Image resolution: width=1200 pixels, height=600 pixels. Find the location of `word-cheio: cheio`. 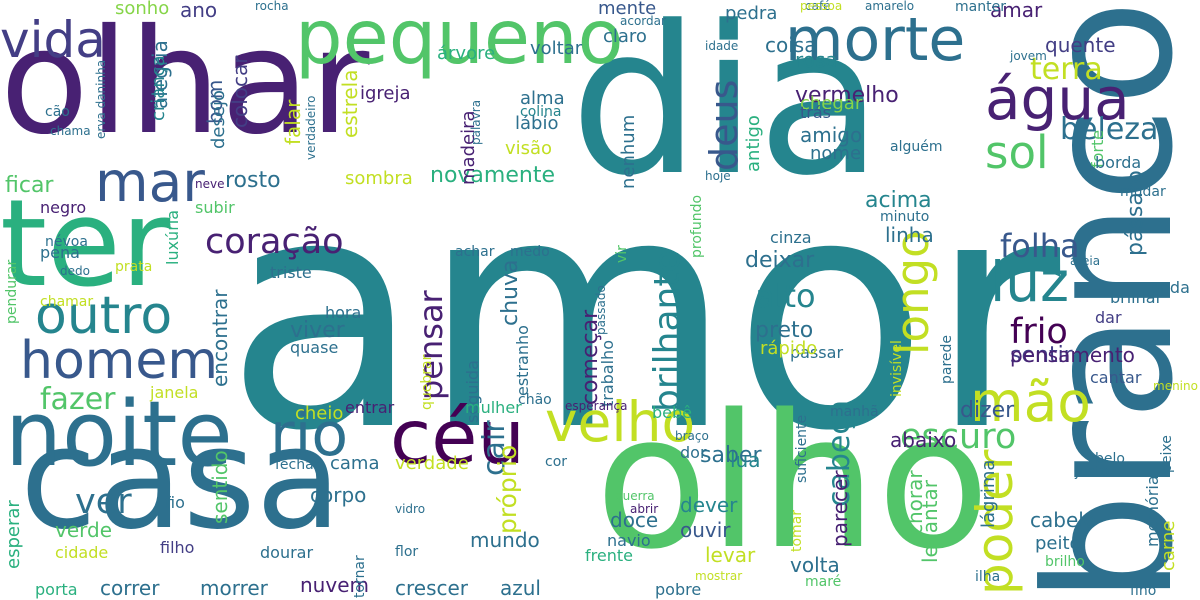

word-cheio: cheio is located at coordinates (319, 413).